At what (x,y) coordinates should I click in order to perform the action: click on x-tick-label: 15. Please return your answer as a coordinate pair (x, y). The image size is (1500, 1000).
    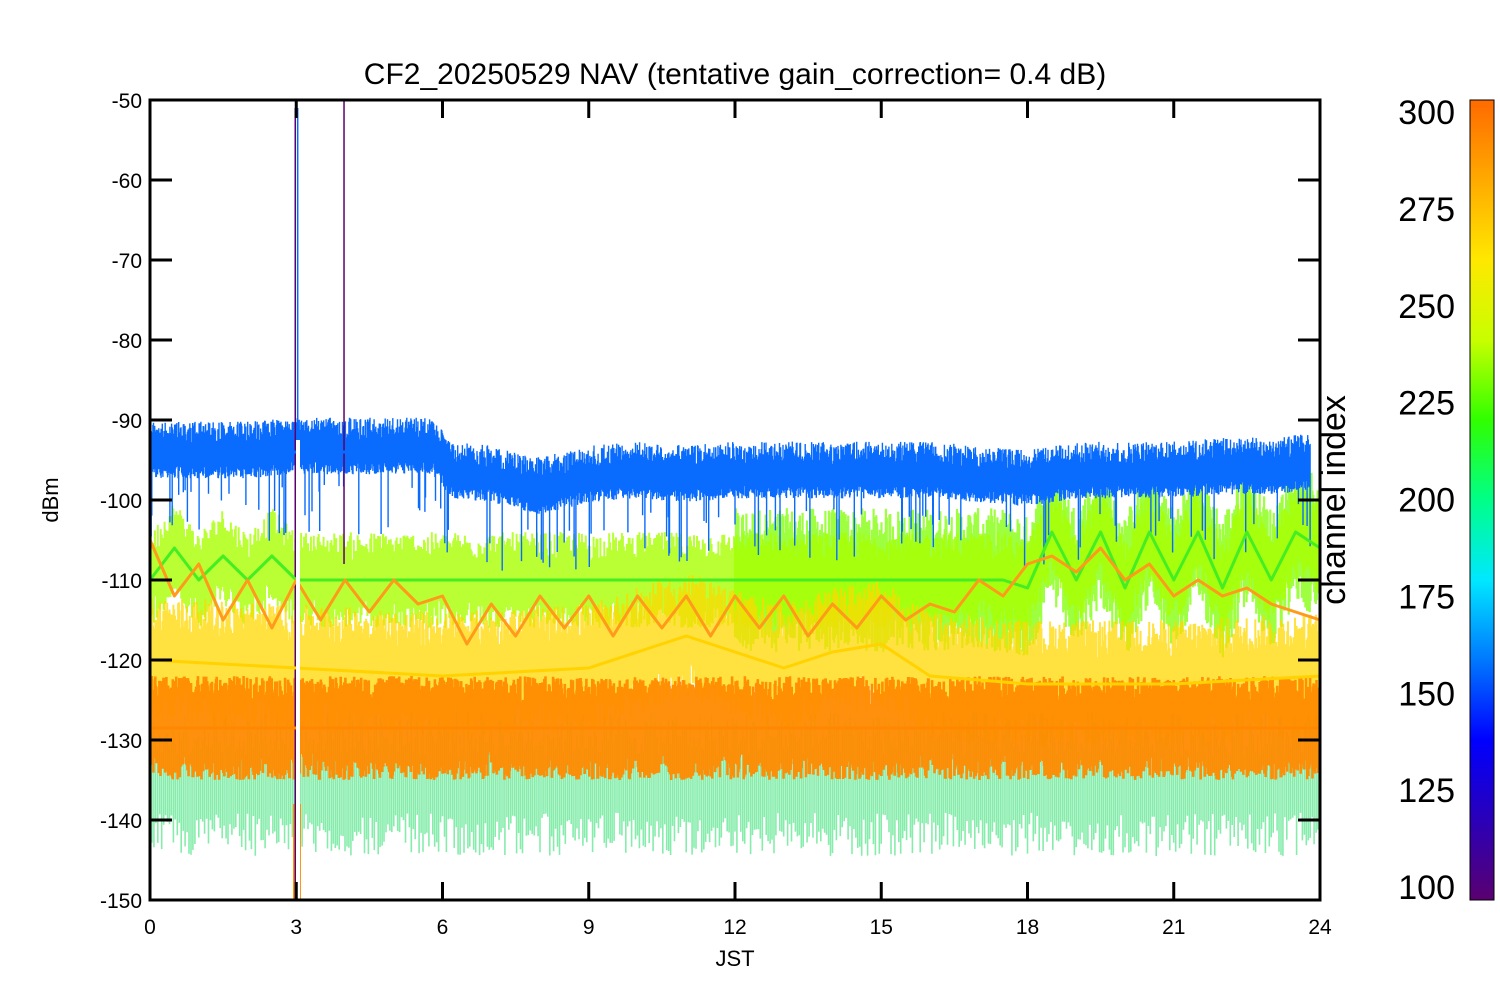
    Looking at the image, I should click on (881, 927).